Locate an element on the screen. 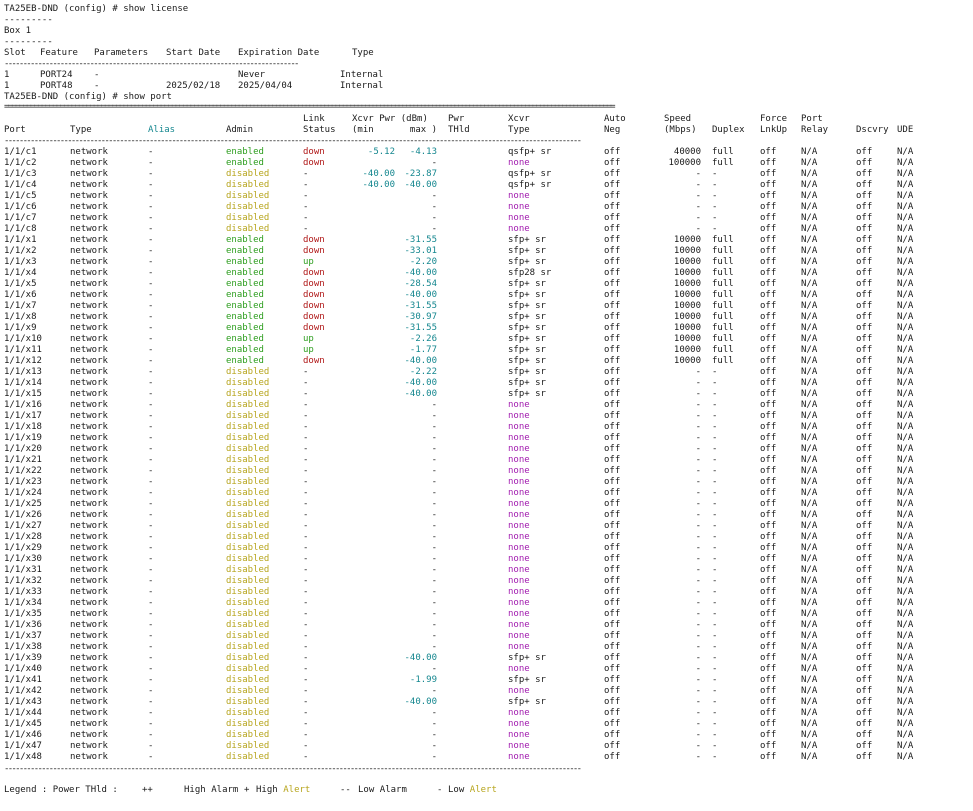 Image resolution: width=973 pixels, height=811 pixels. port-admin-state: enabled is located at coordinates (245, 306).